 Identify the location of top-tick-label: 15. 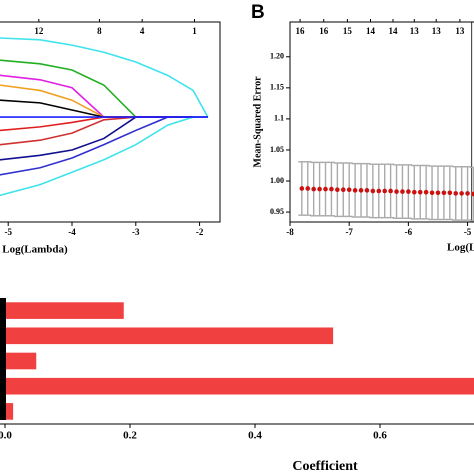
(348, 31).